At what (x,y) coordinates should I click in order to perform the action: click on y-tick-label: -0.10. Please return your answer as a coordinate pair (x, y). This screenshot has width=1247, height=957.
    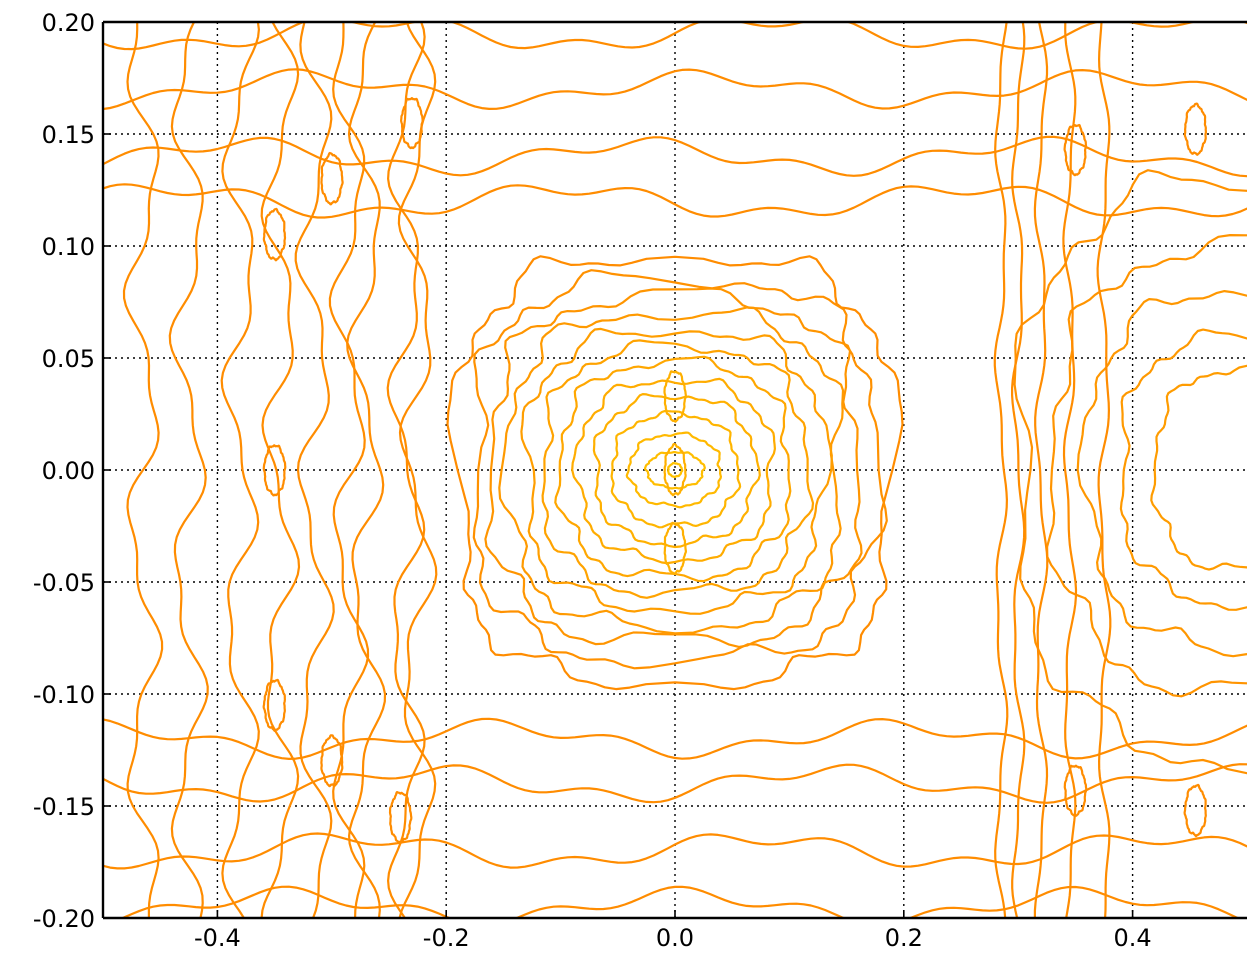
    Looking at the image, I should click on (64, 695).